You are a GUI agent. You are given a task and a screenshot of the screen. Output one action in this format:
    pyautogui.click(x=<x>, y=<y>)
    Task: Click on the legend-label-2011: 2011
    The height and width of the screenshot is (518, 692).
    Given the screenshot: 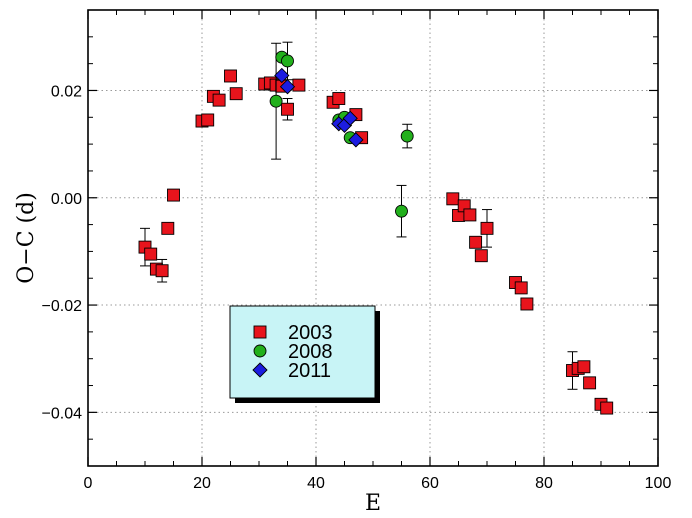 What is the action you would take?
    pyautogui.click(x=309, y=371)
    